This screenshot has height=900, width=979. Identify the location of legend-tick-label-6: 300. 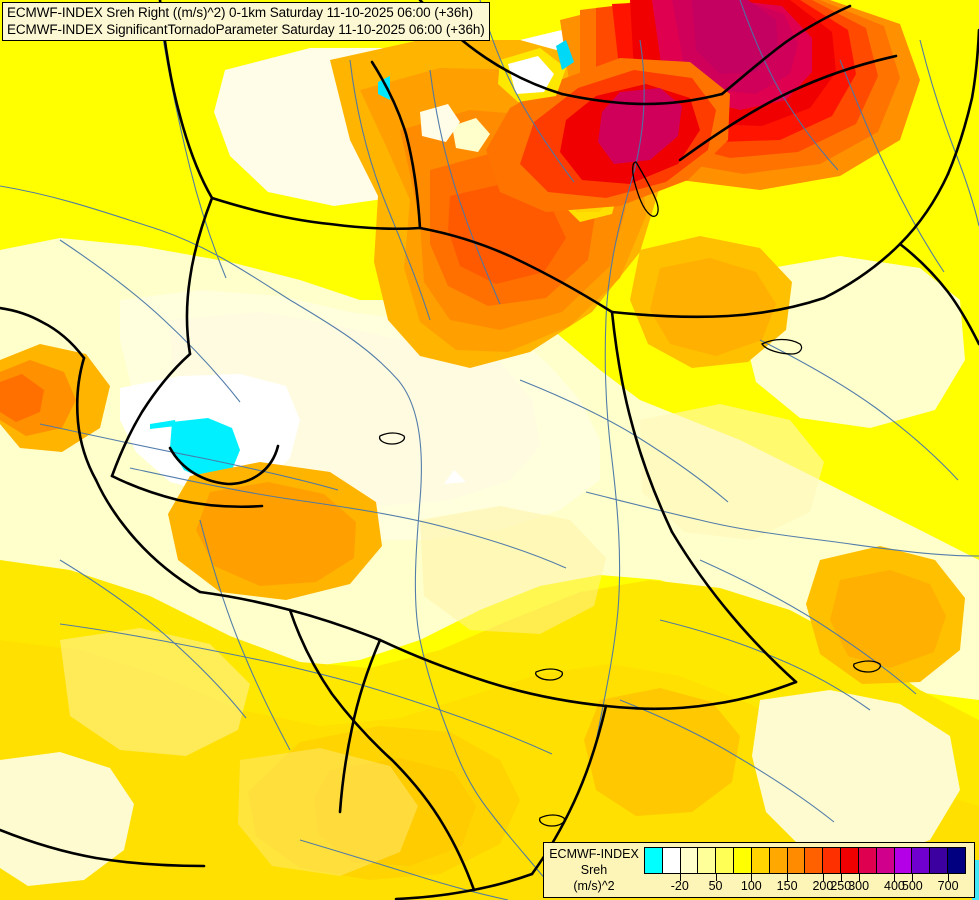
(859, 886).